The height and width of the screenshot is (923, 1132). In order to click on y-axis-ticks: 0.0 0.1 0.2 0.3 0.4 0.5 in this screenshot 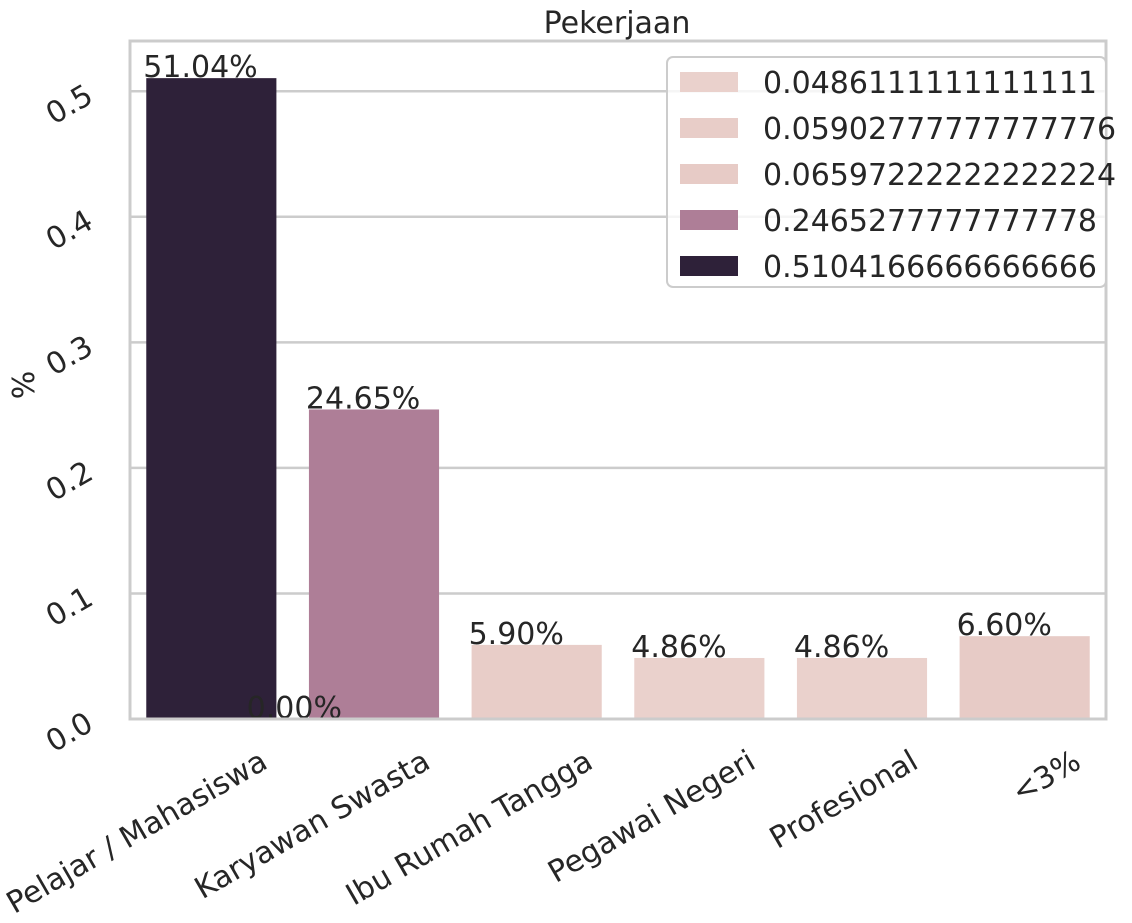, I will do `click(69, 419)`.